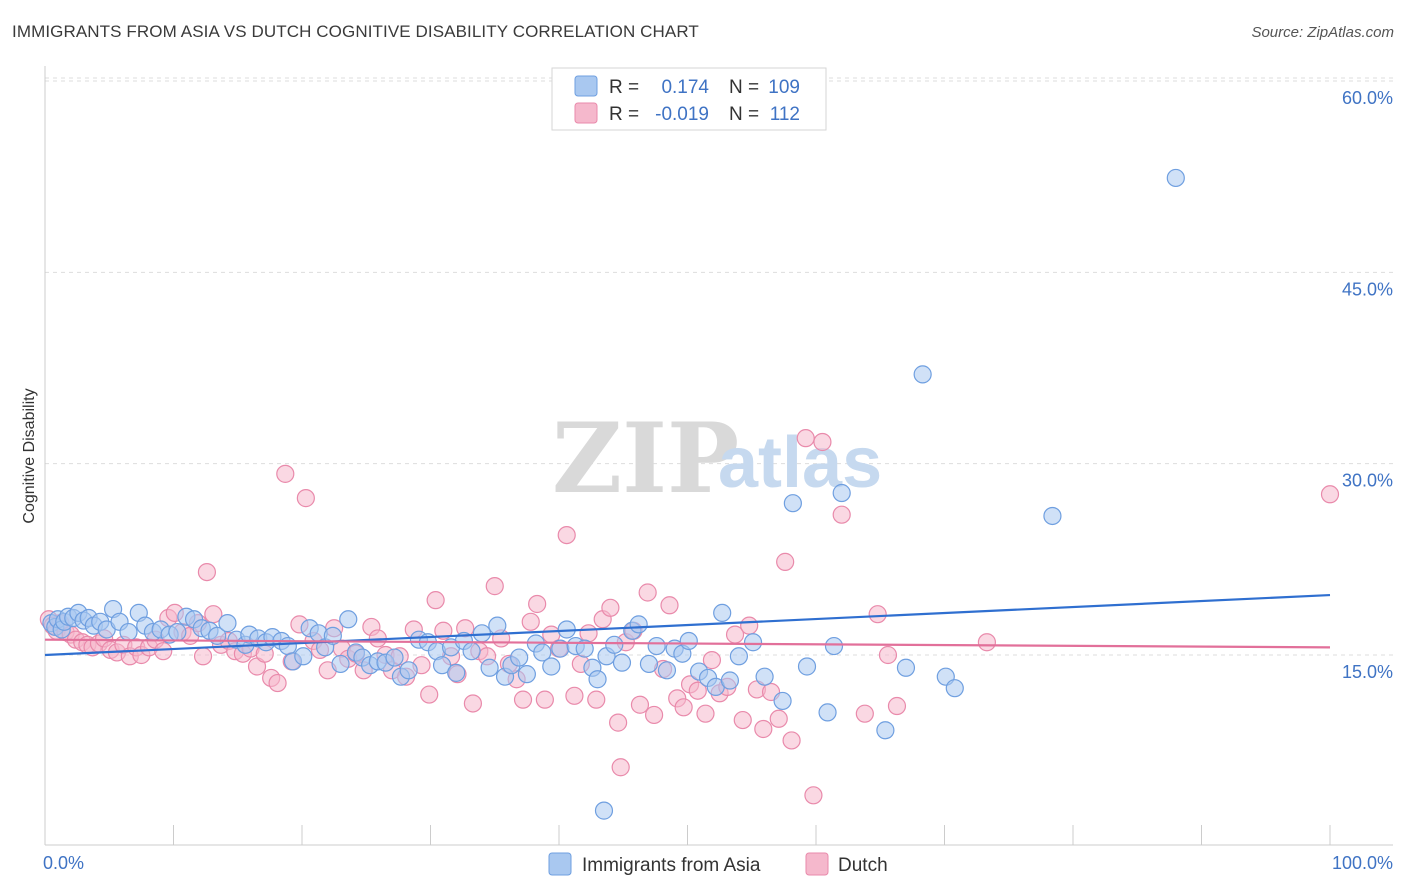 The width and height of the screenshot is (1406, 892). Describe the element at coordinates (63, 863) in the screenshot. I see `x-tick-label-0: 0.0%` at that location.